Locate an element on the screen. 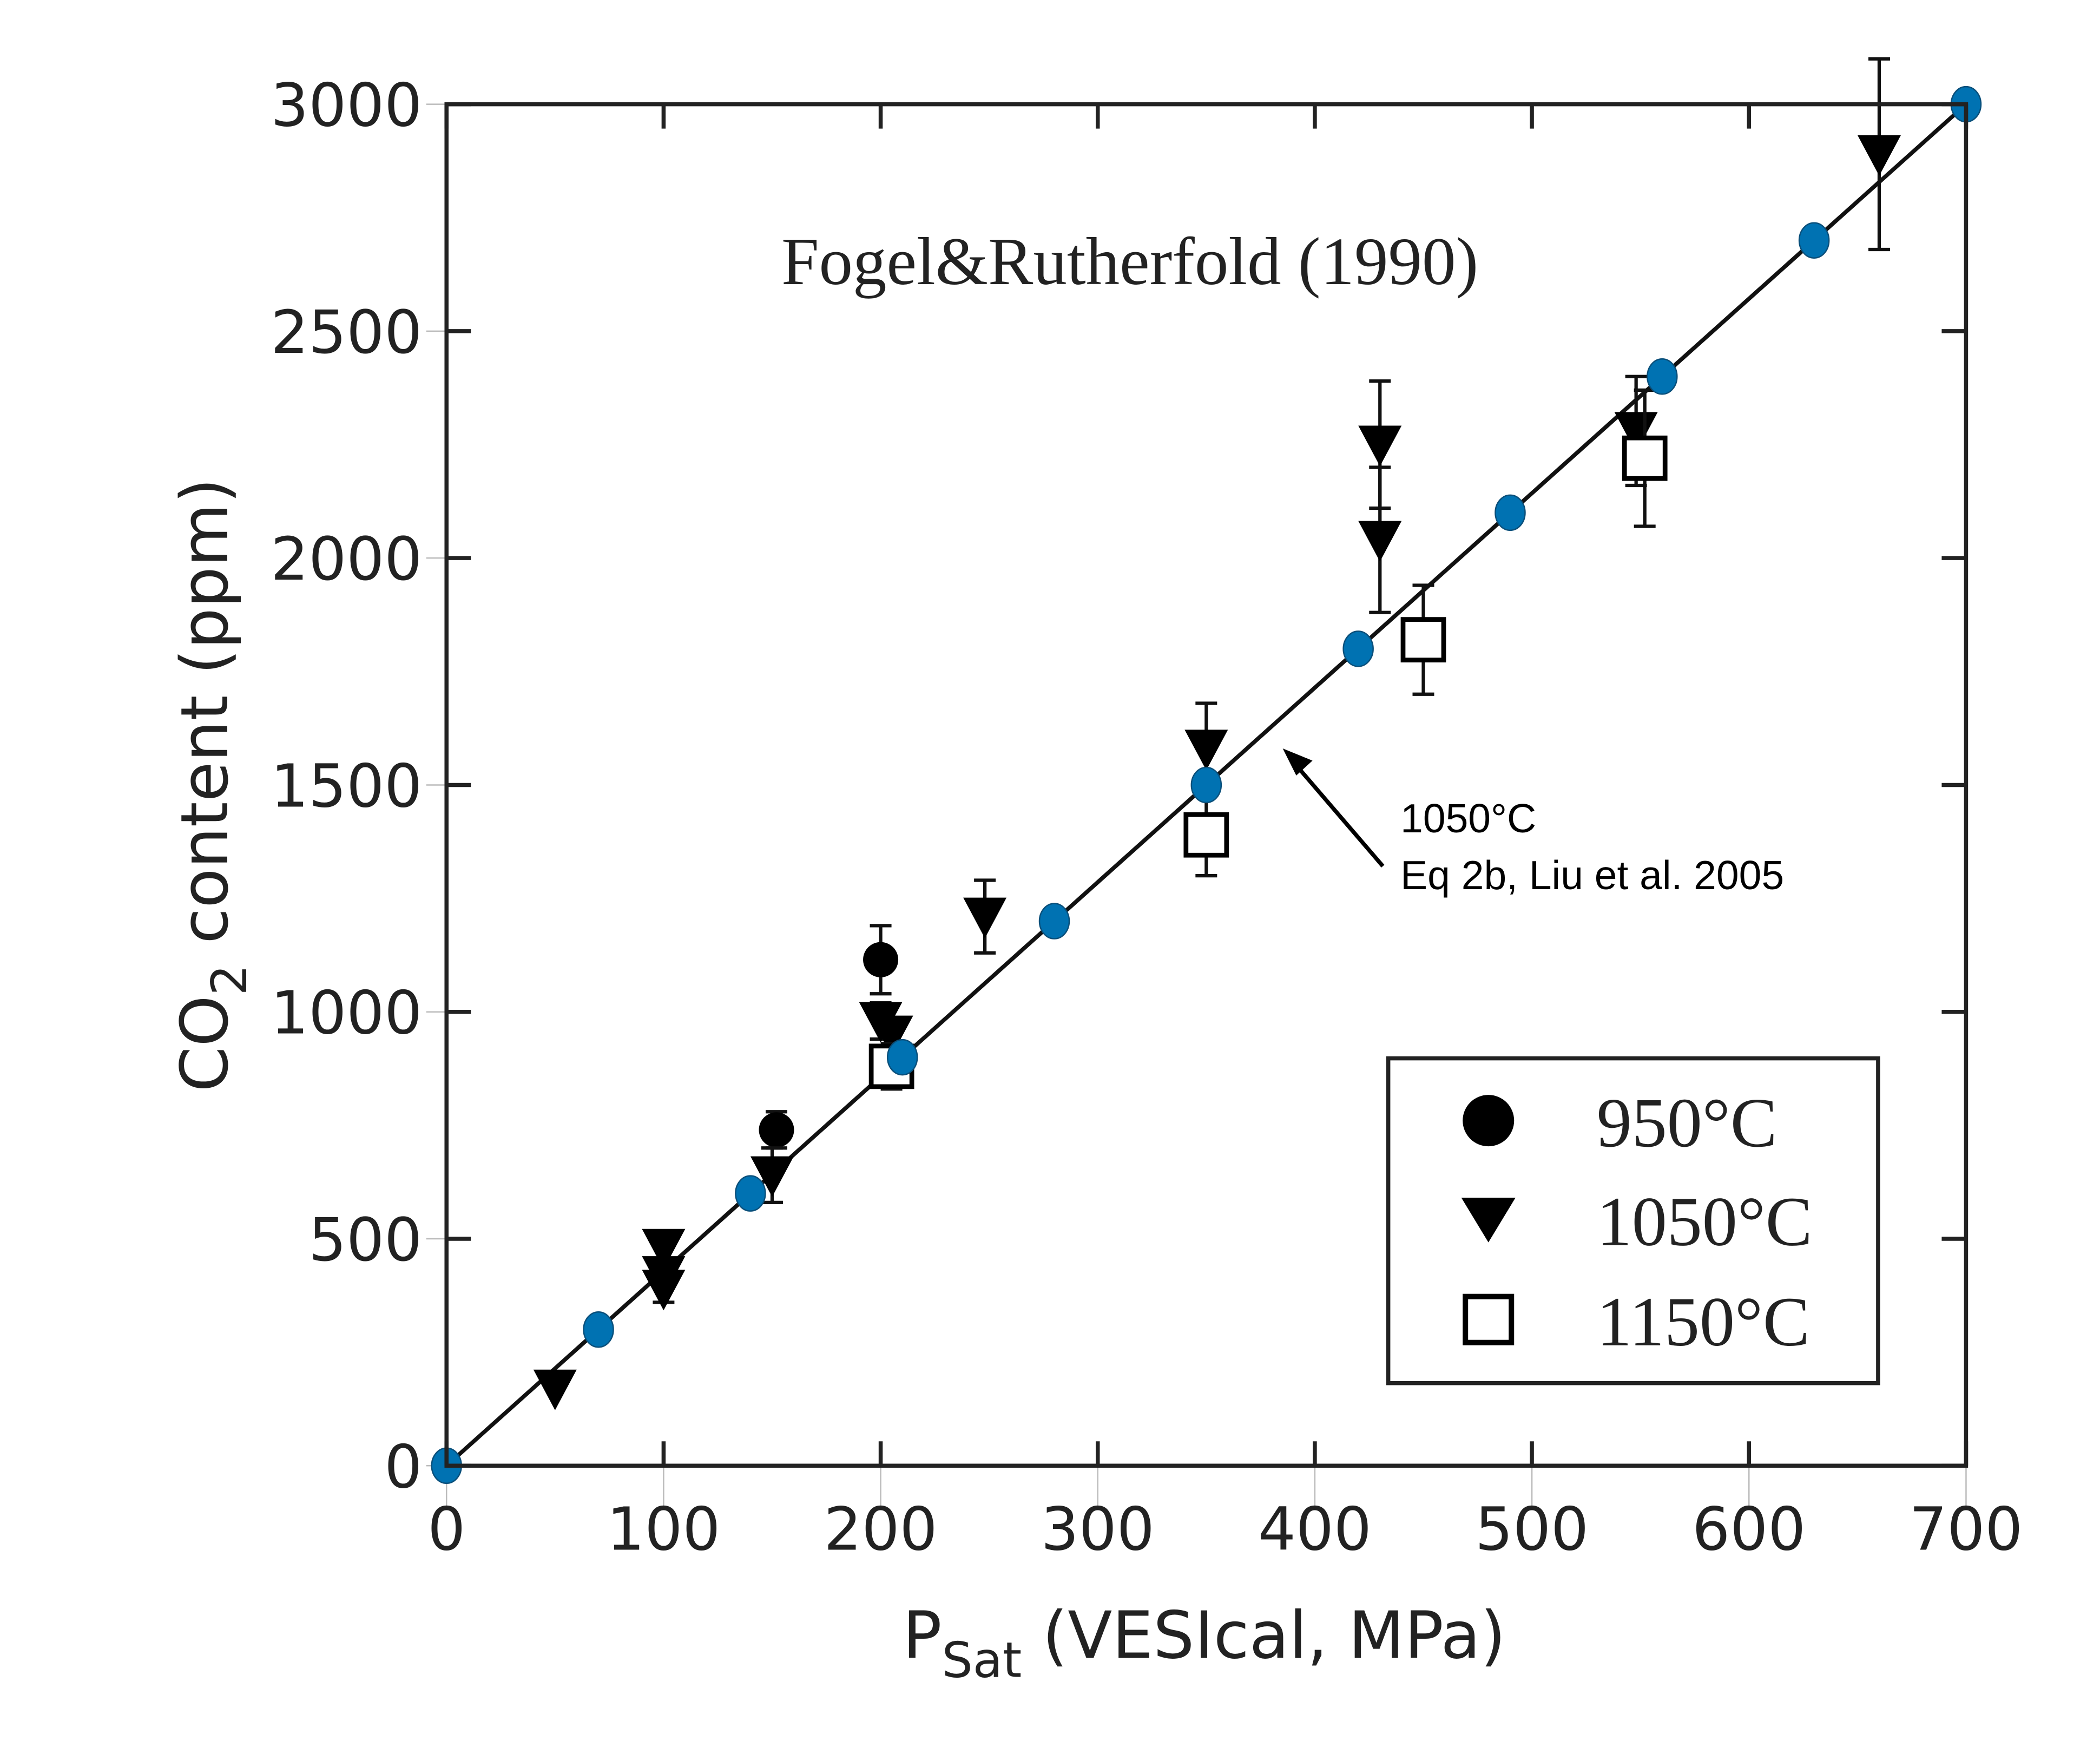 The height and width of the screenshot is (1754, 2100). annotation-line1: 1050°C is located at coordinates (1468, 818).